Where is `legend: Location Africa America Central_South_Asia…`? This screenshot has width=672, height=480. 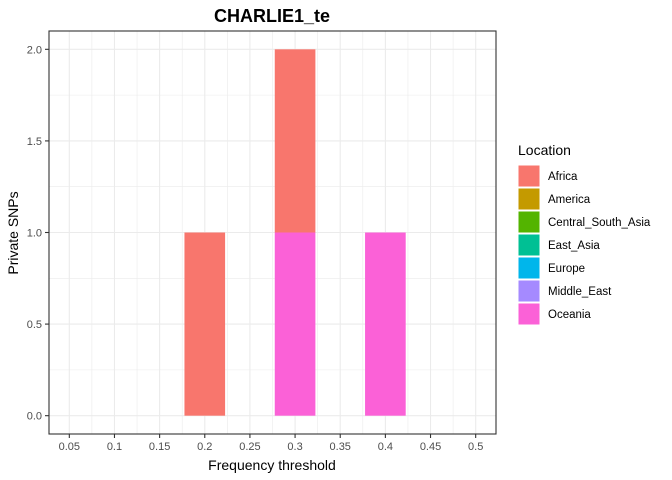
legend: Location Africa America Central_South_Asia… is located at coordinates (584, 234).